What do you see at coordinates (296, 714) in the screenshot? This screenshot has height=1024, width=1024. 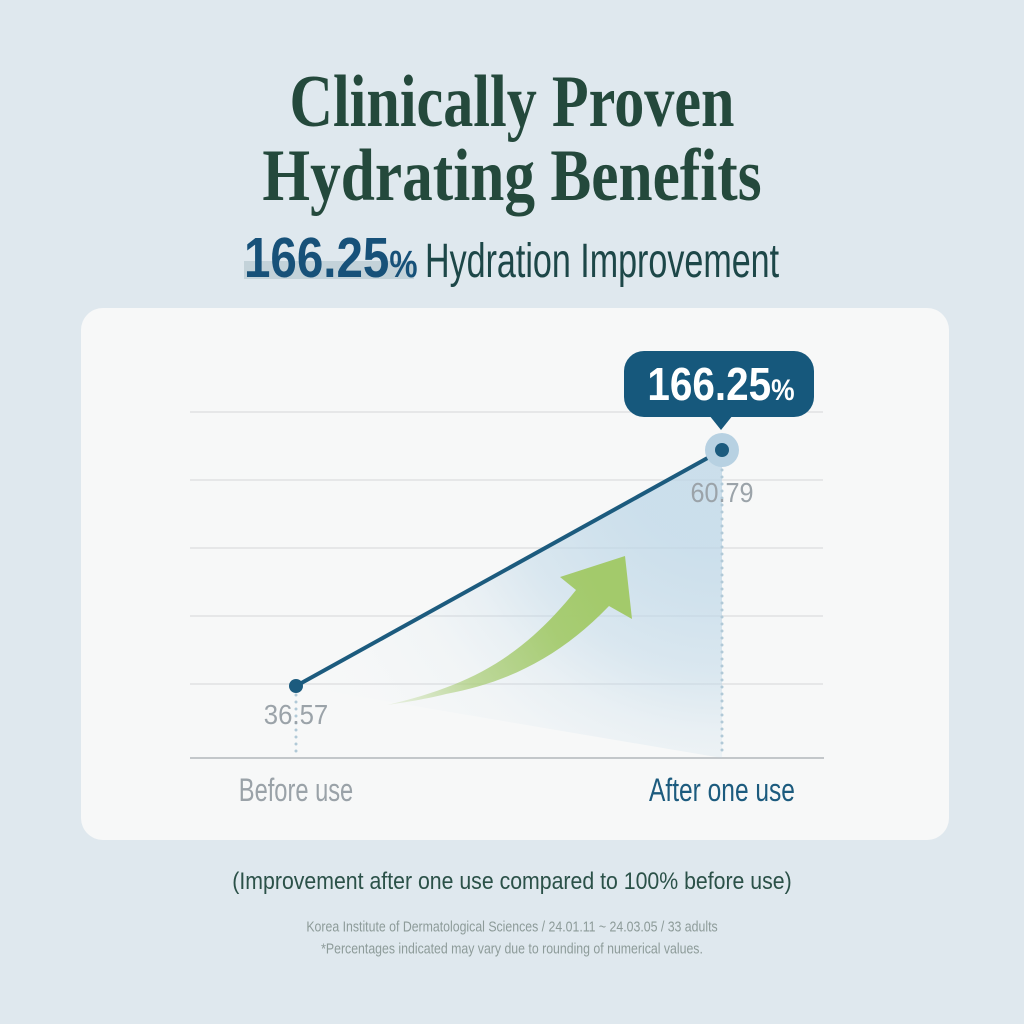 I see `svg-text: 36.57` at bounding box center [296, 714].